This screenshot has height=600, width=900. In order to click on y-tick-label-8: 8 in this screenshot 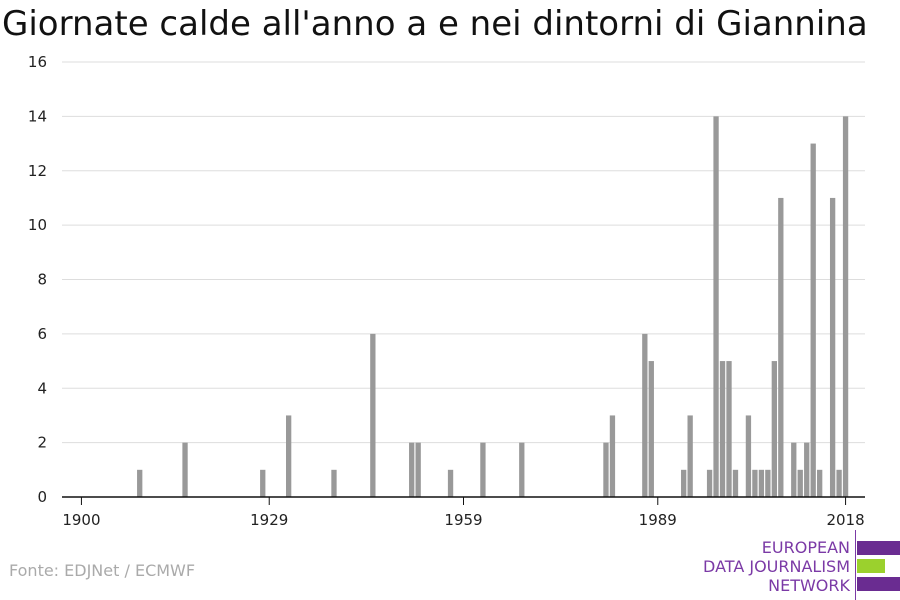, I will do `click(42, 280)`.